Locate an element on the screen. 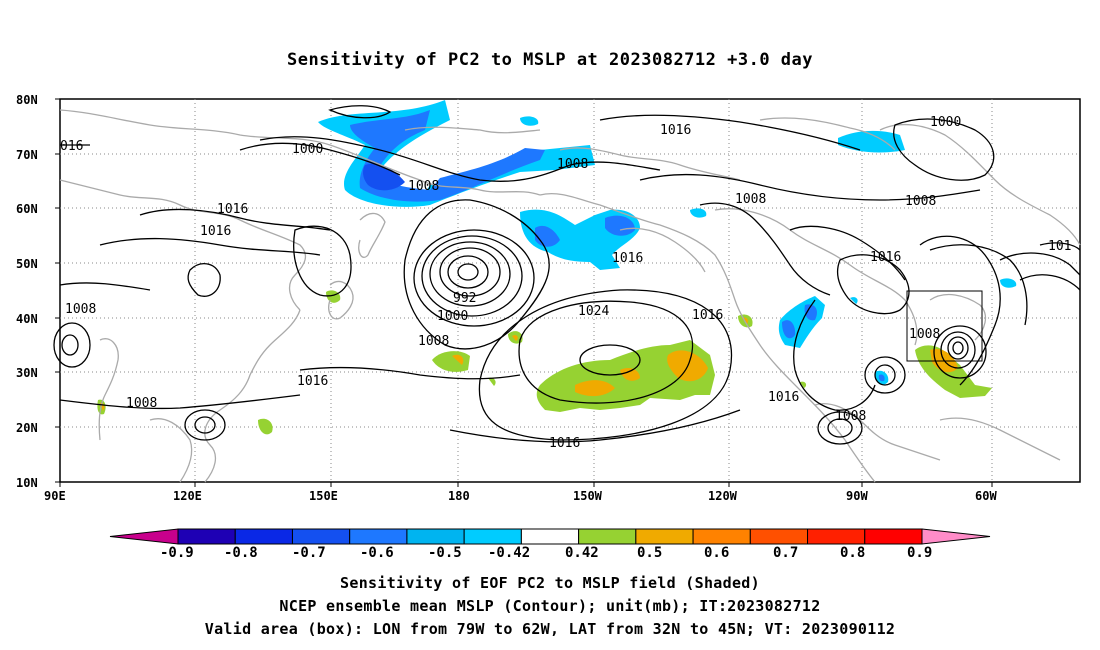 Image resolution: width=1100 pixels, height=650 pixels. shade-pos-nepac-or is located at coordinates (458, 359).